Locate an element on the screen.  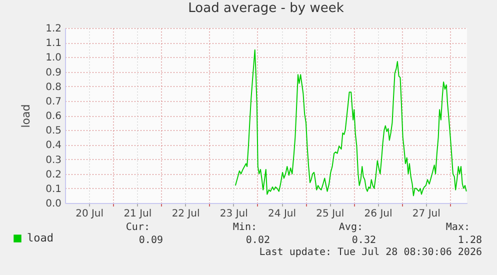
x-tick-label: 22 Jul is located at coordinates (186, 214).